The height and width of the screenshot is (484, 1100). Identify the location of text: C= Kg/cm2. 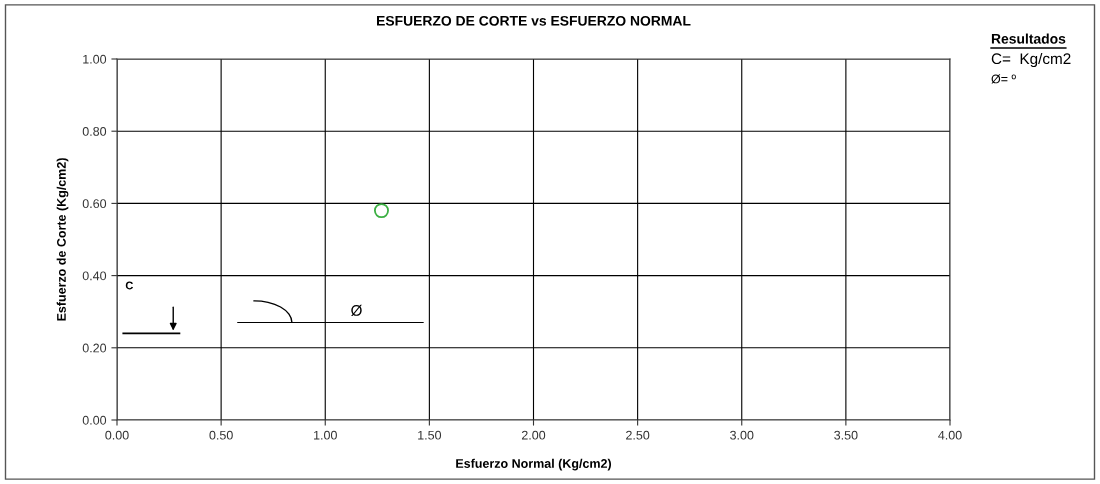
(1031, 60).